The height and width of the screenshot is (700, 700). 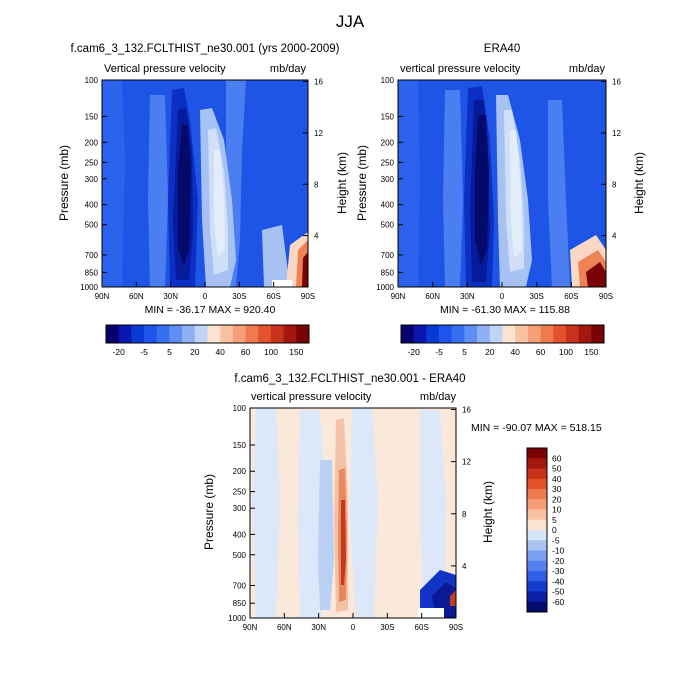 I want to click on panel-diff-contours, so click(x=353, y=513).